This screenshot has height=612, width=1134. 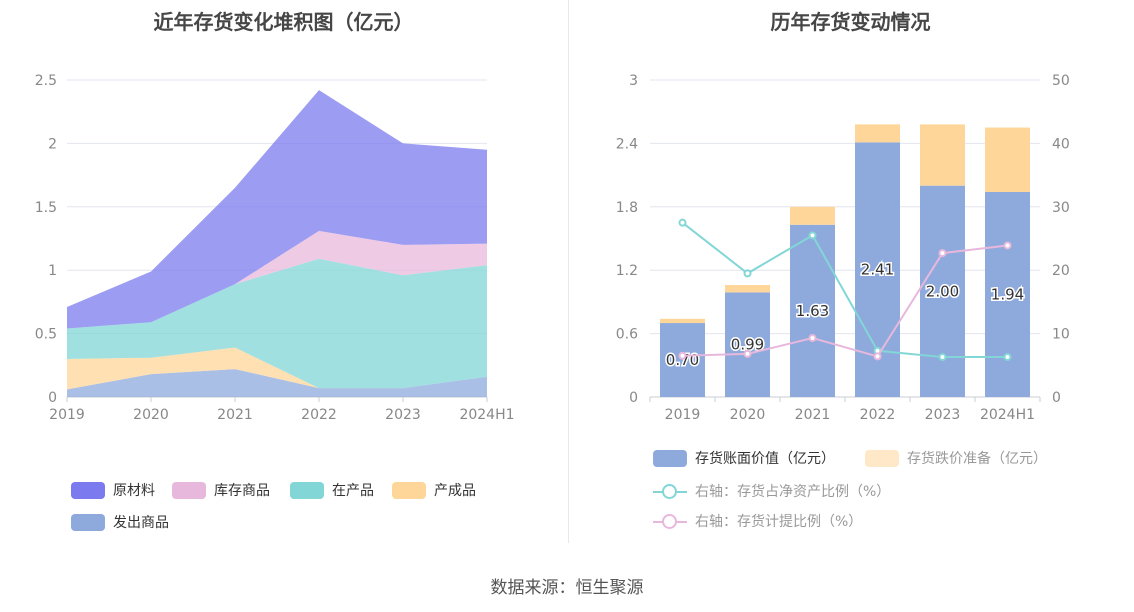 What do you see at coordinates (567, 588) in the screenshot?
I see `data-source: 数据来源：恒生聚源` at bounding box center [567, 588].